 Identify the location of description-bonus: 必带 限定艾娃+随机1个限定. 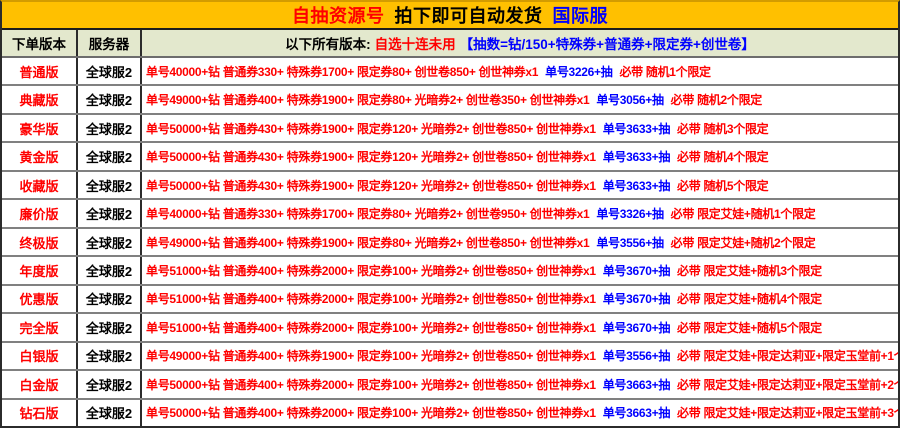
(743, 214).